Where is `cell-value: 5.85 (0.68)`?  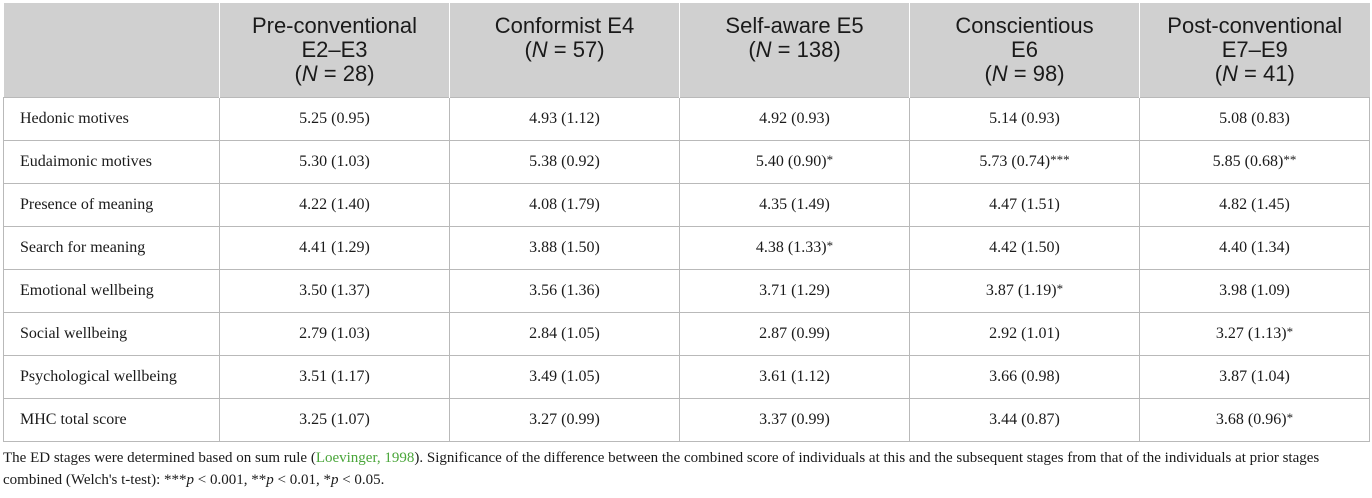 cell-value: 5.85 (0.68) is located at coordinates (1248, 161).